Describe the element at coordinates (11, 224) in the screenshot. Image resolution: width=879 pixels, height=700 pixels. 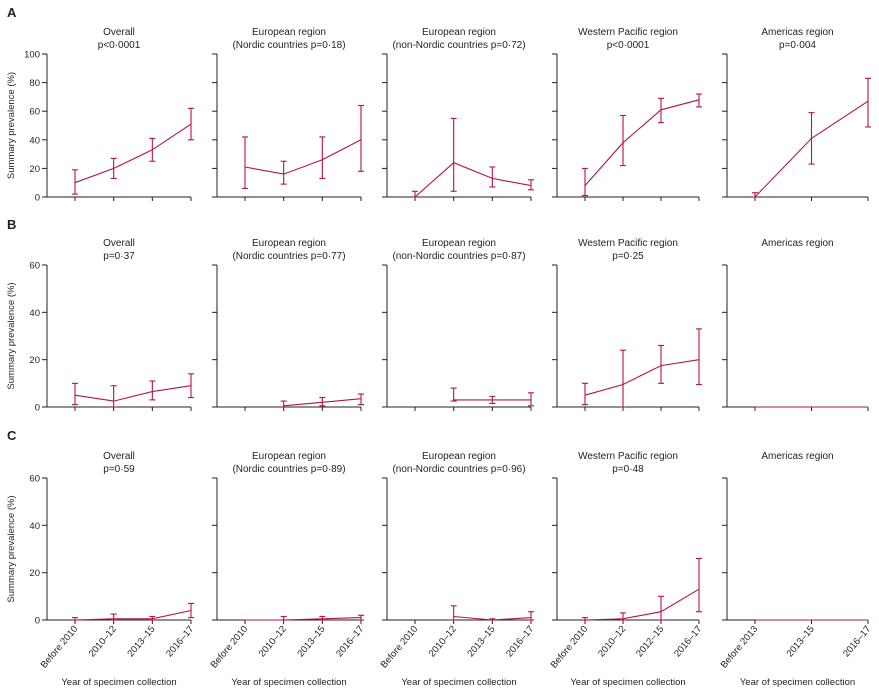
I see `row-letter: B` at that location.